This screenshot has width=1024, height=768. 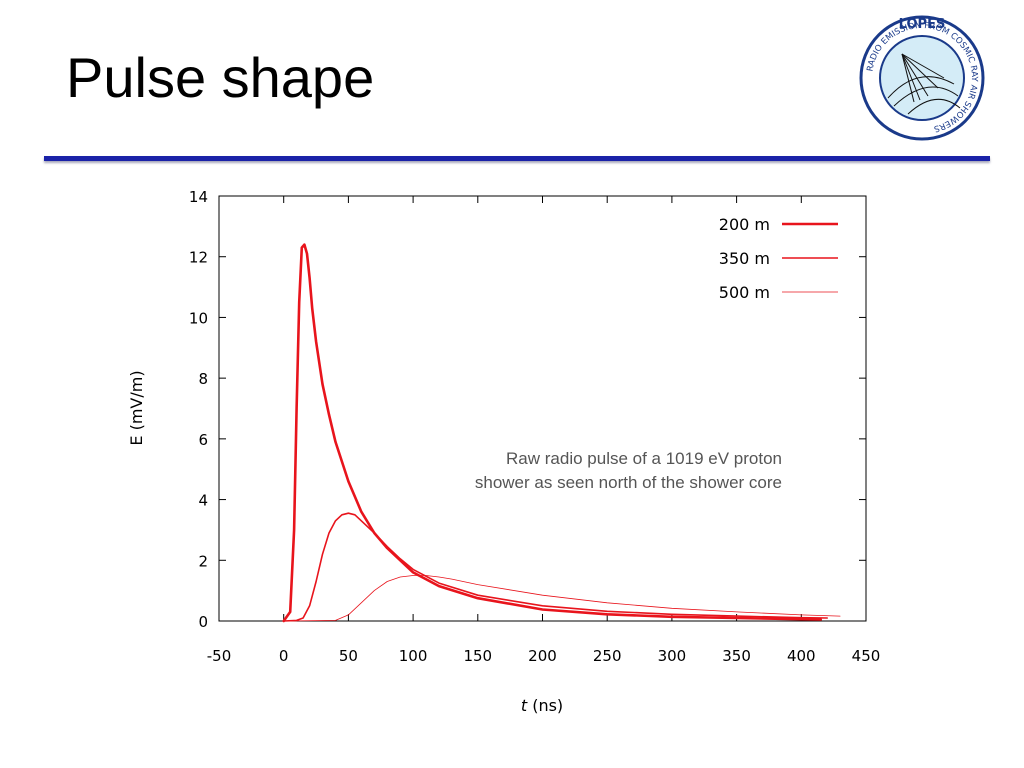 What do you see at coordinates (203, 379) in the screenshot?
I see `y-tick-label: 8` at bounding box center [203, 379].